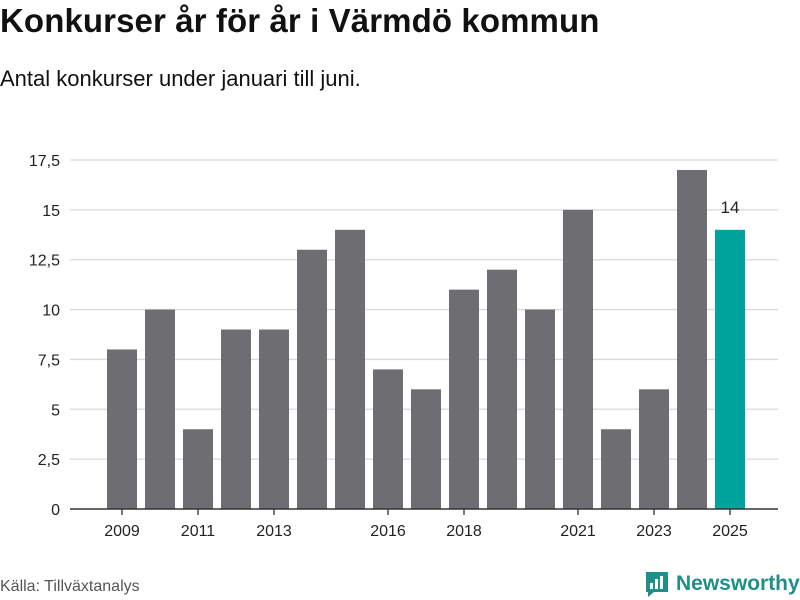 The width and height of the screenshot is (800, 600). What do you see at coordinates (464, 399) in the screenshot?
I see `bar-2018` at bounding box center [464, 399].